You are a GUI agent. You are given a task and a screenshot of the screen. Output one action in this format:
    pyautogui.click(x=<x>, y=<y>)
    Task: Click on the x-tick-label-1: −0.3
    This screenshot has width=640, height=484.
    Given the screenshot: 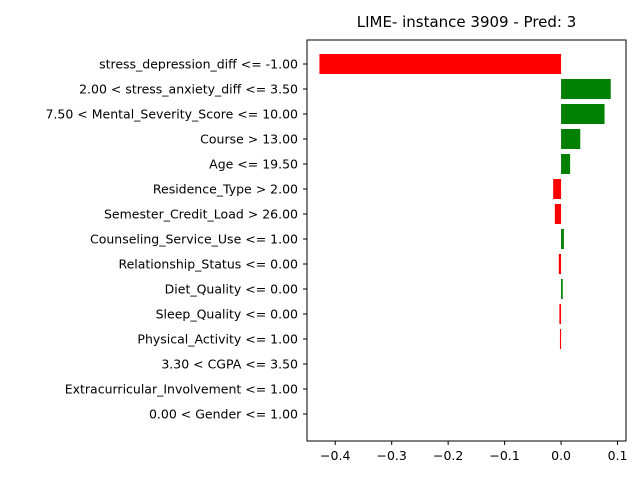 What is the action you would take?
    pyautogui.click(x=392, y=455)
    